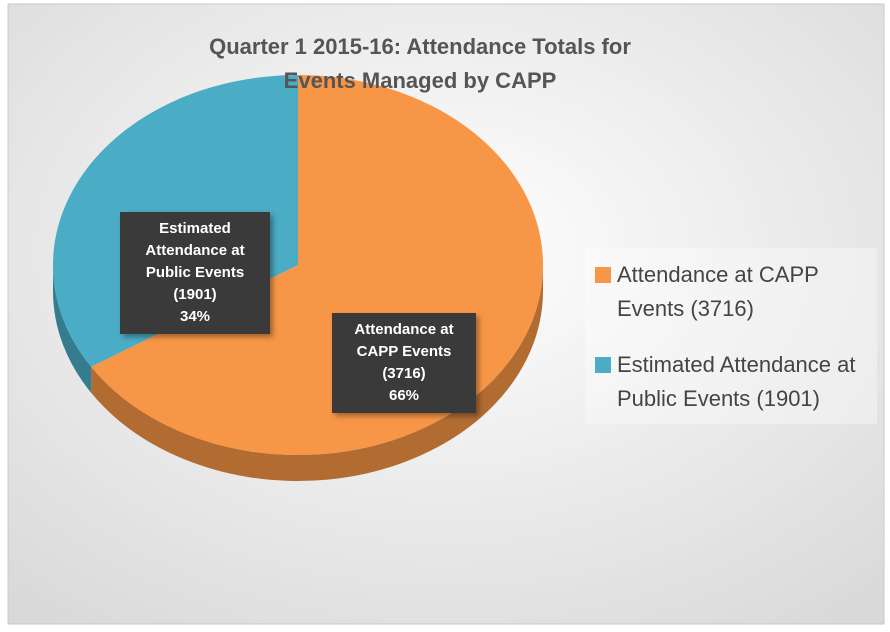 The height and width of the screenshot is (632, 890). I want to click on legend-item: Attendance at CAPP Events (3716), so click(736, 292).